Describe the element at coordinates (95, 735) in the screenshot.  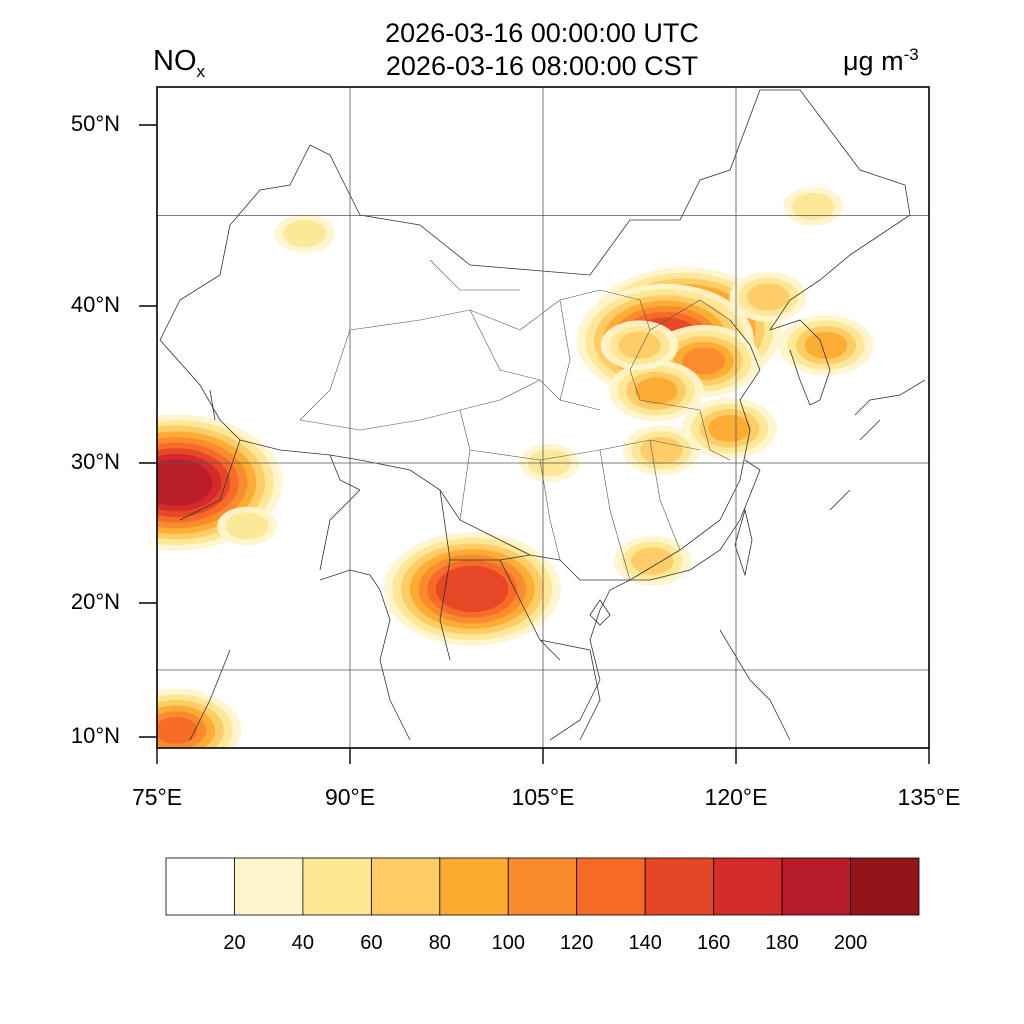
I see `lat-tick-label: 10°N` at that location.